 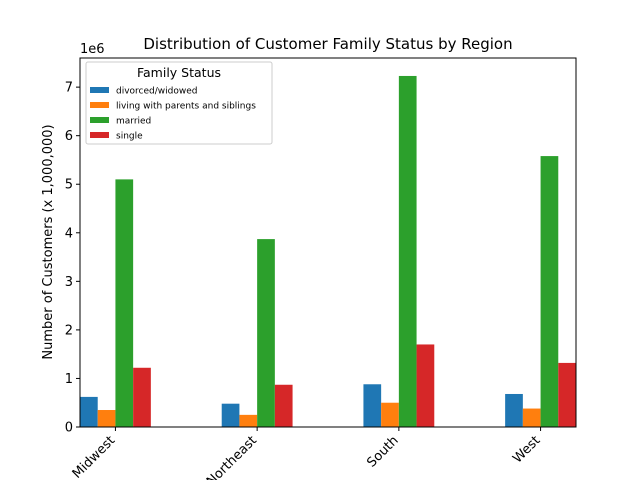 What do you see at coordinates (69, 428) in the screenshot?
I see `y-tick-label: 0` at bounding box center [69, 428].